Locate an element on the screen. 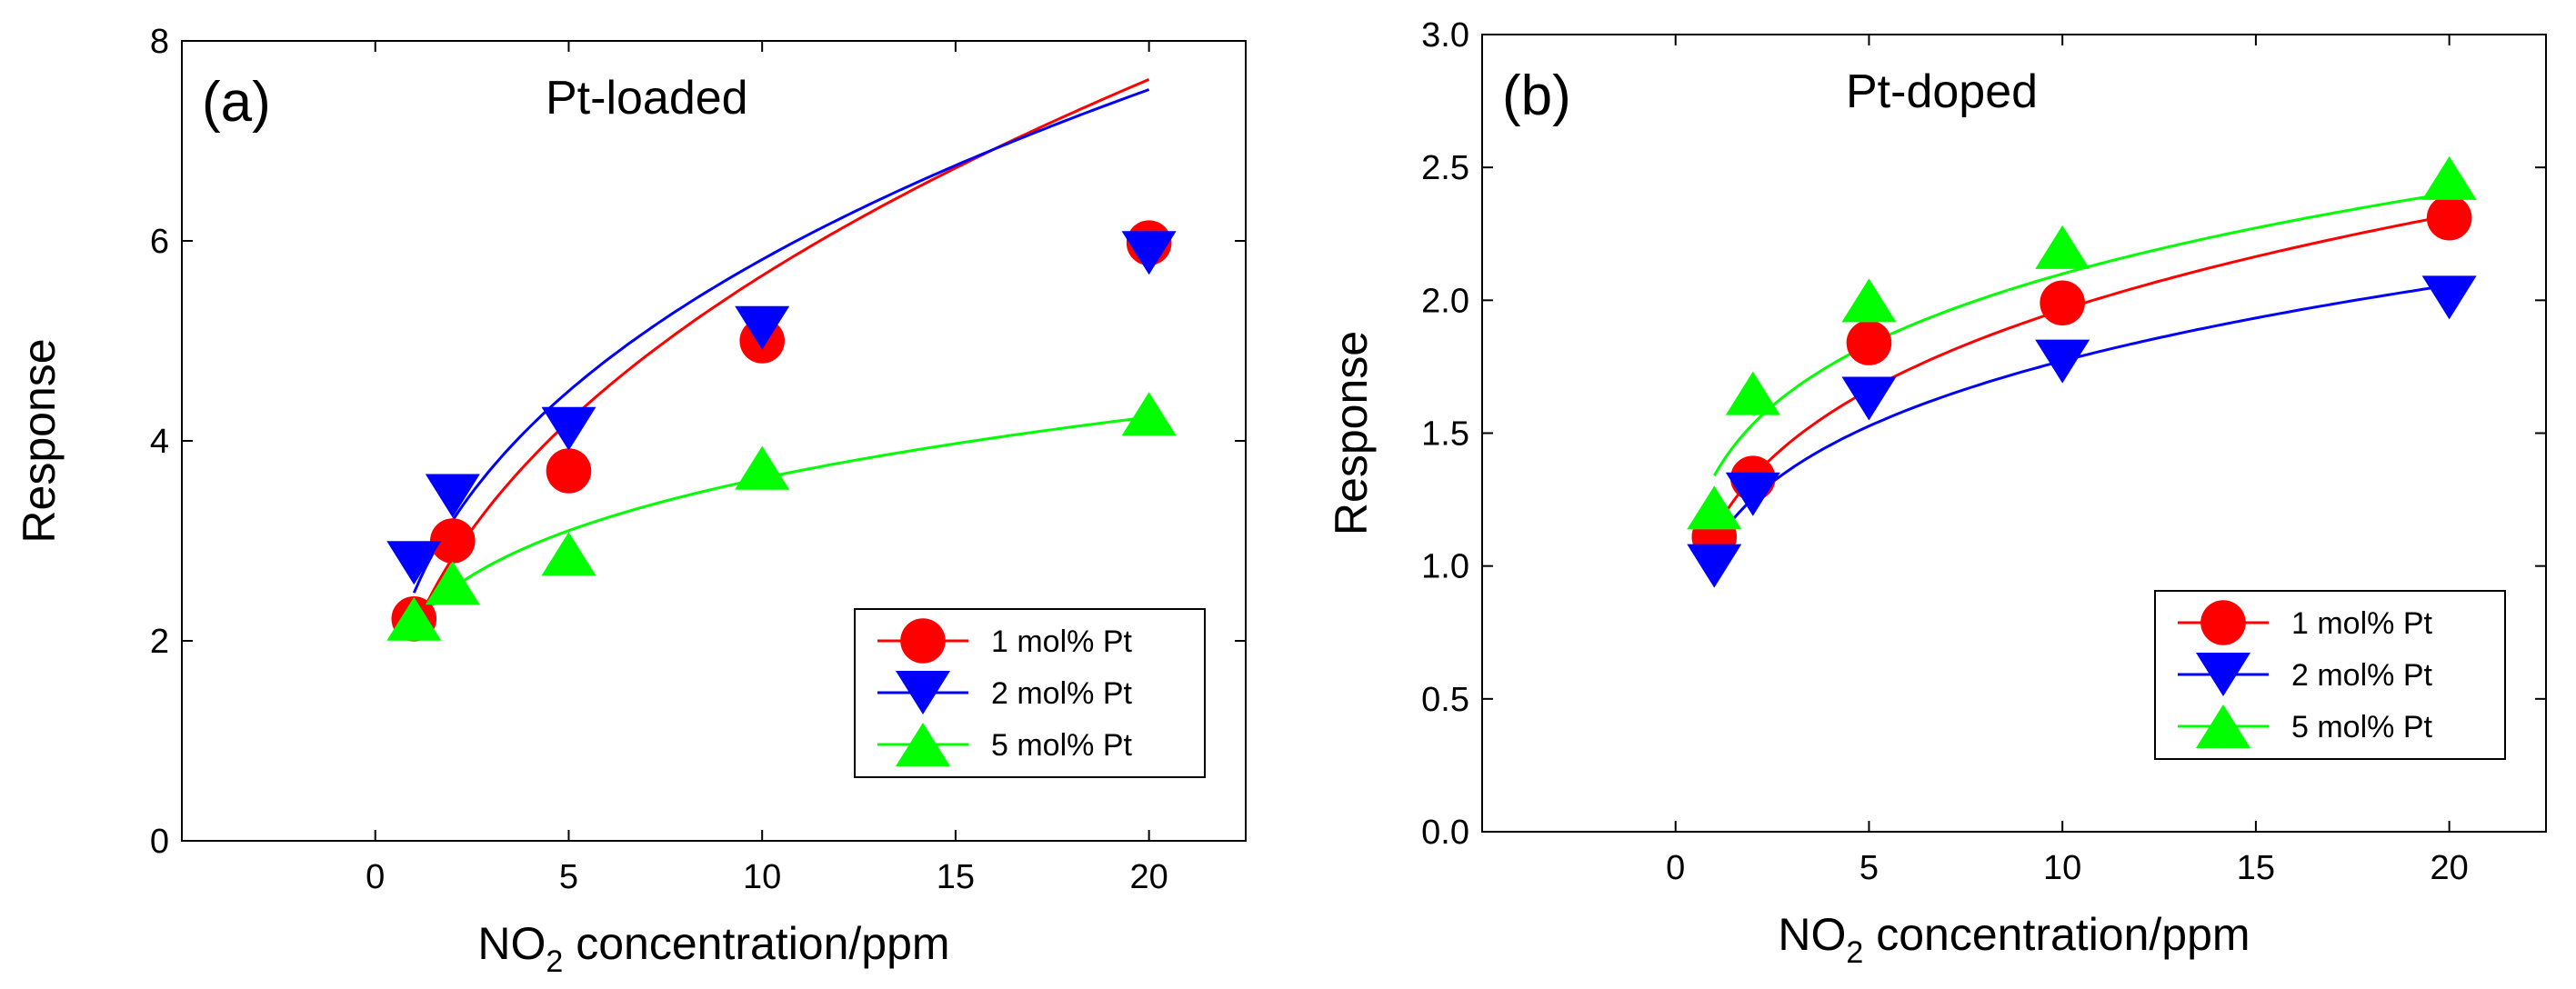 Image resolution: width=2576 pixels, height=989 pixels. y-tick-label: 0 is located at coordinates (159, 842).